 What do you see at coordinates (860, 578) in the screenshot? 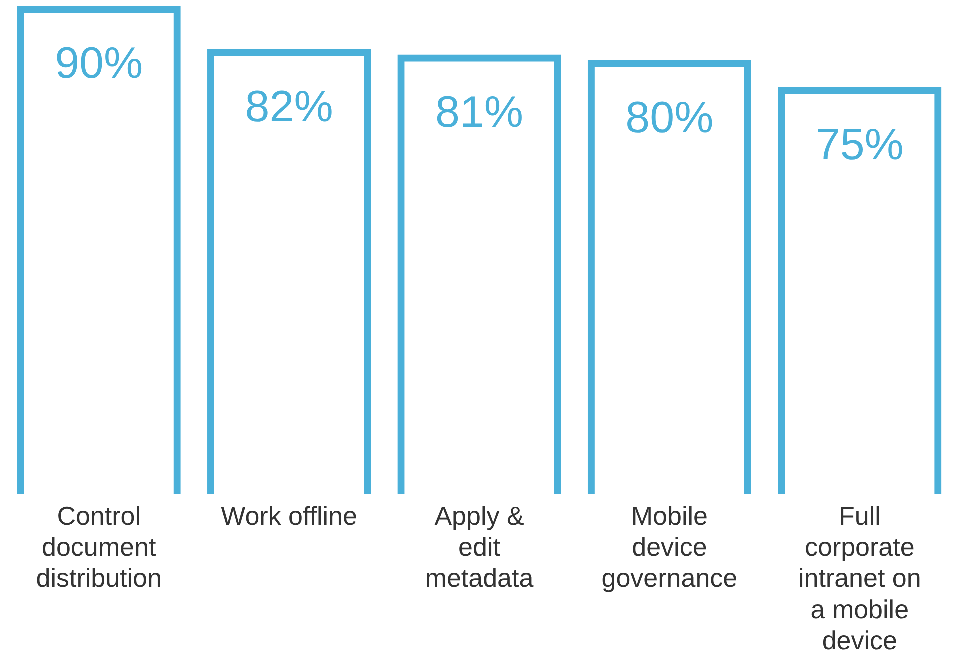
I see `x-tick-label: Full corporate intranet on a mobile device` at bounding box center [860, 578].